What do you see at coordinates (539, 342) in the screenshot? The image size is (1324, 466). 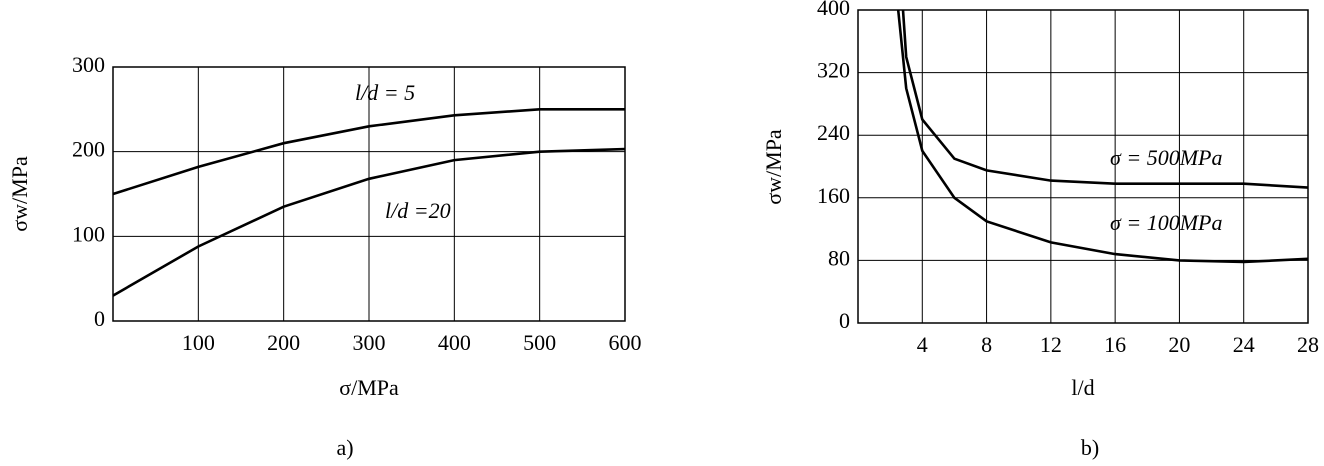 I see `x-tick-label: 500` at bounding box center [539, 342].